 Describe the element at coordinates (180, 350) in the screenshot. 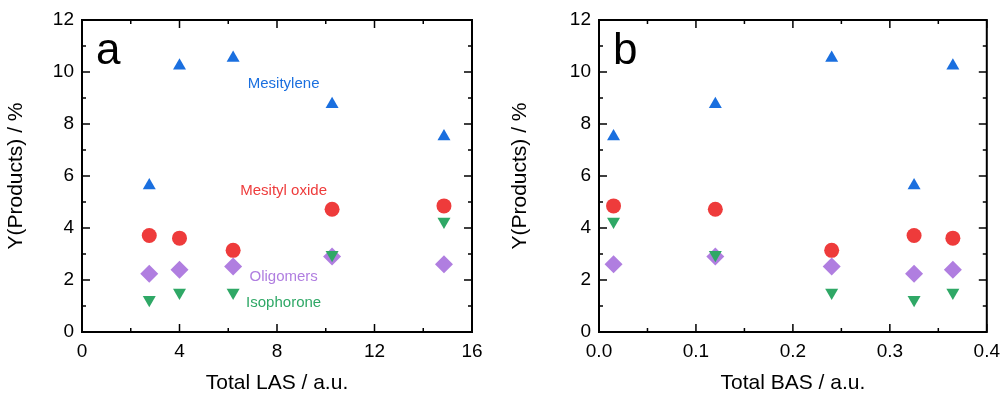

I see `x-tick-label: 4` at that location.